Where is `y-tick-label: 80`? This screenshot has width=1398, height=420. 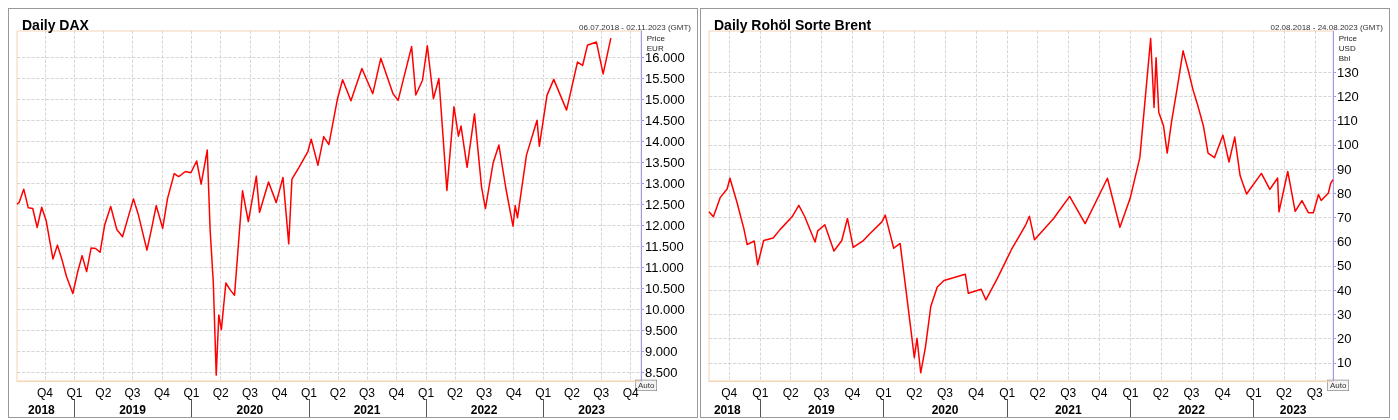 y-tick-label: 80 is located at coordinates (1344, 193).